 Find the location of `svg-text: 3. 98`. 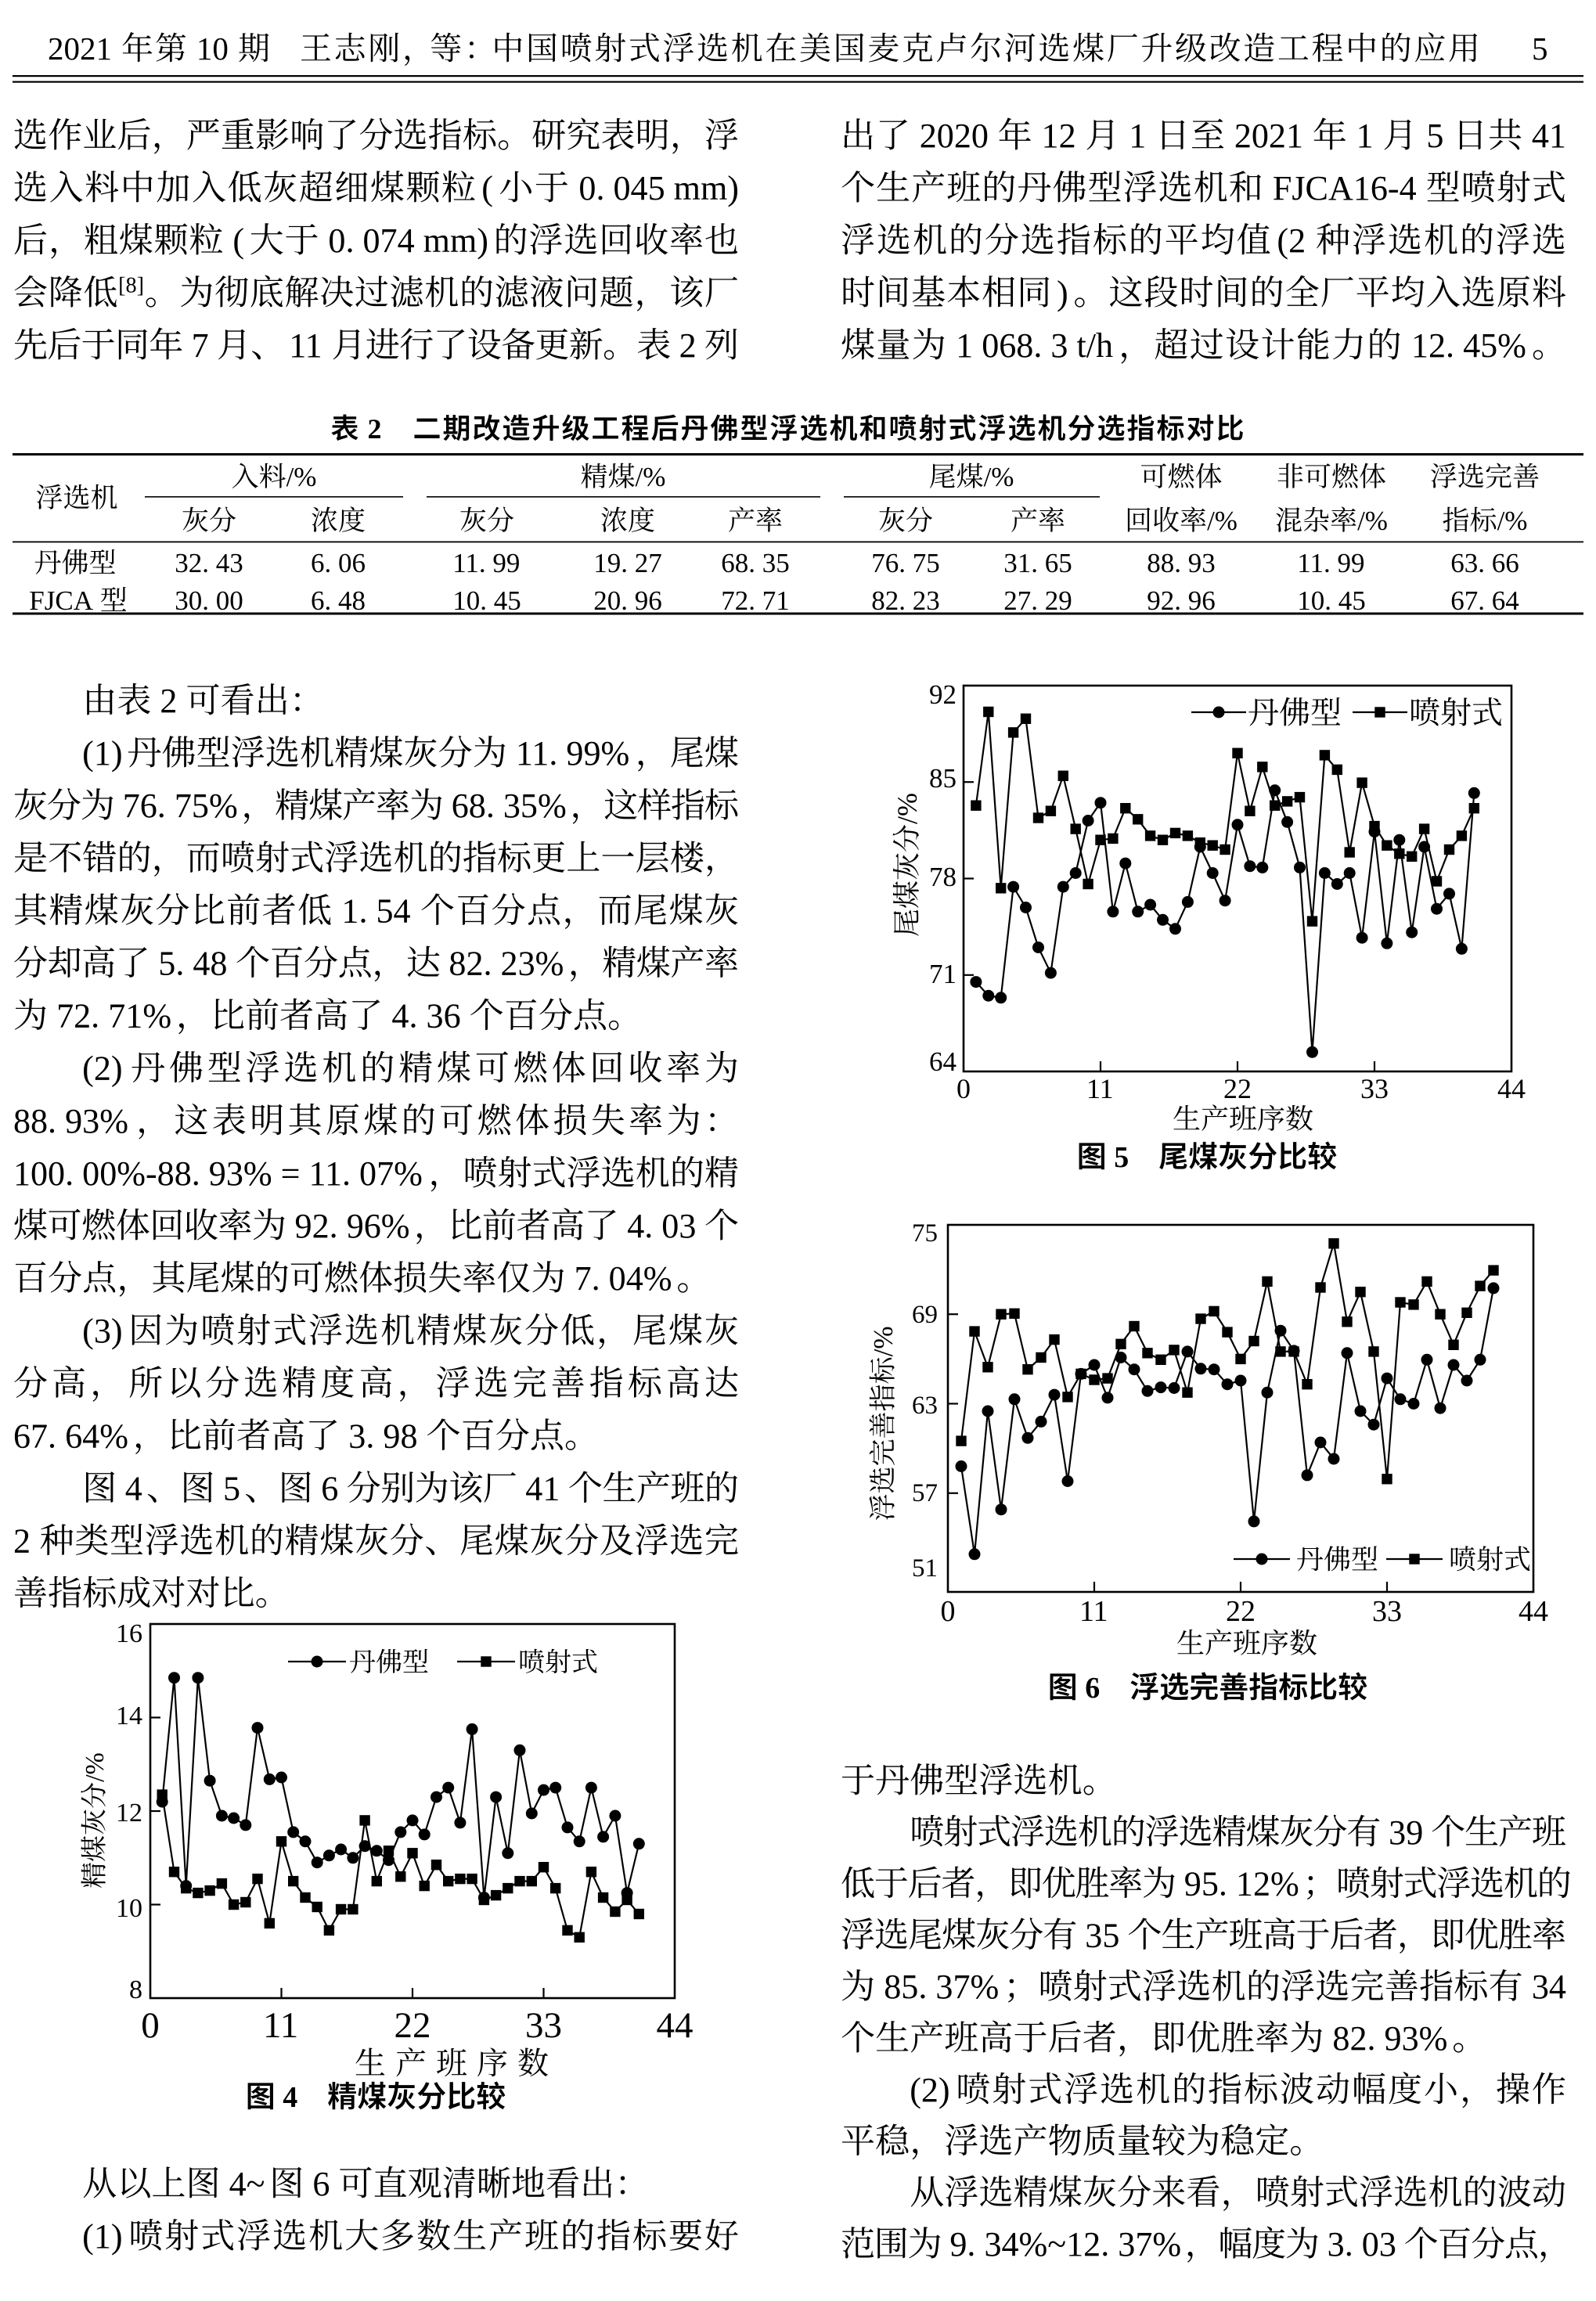

svg-text: 3. 98 is located at coordinates (382, 1436).